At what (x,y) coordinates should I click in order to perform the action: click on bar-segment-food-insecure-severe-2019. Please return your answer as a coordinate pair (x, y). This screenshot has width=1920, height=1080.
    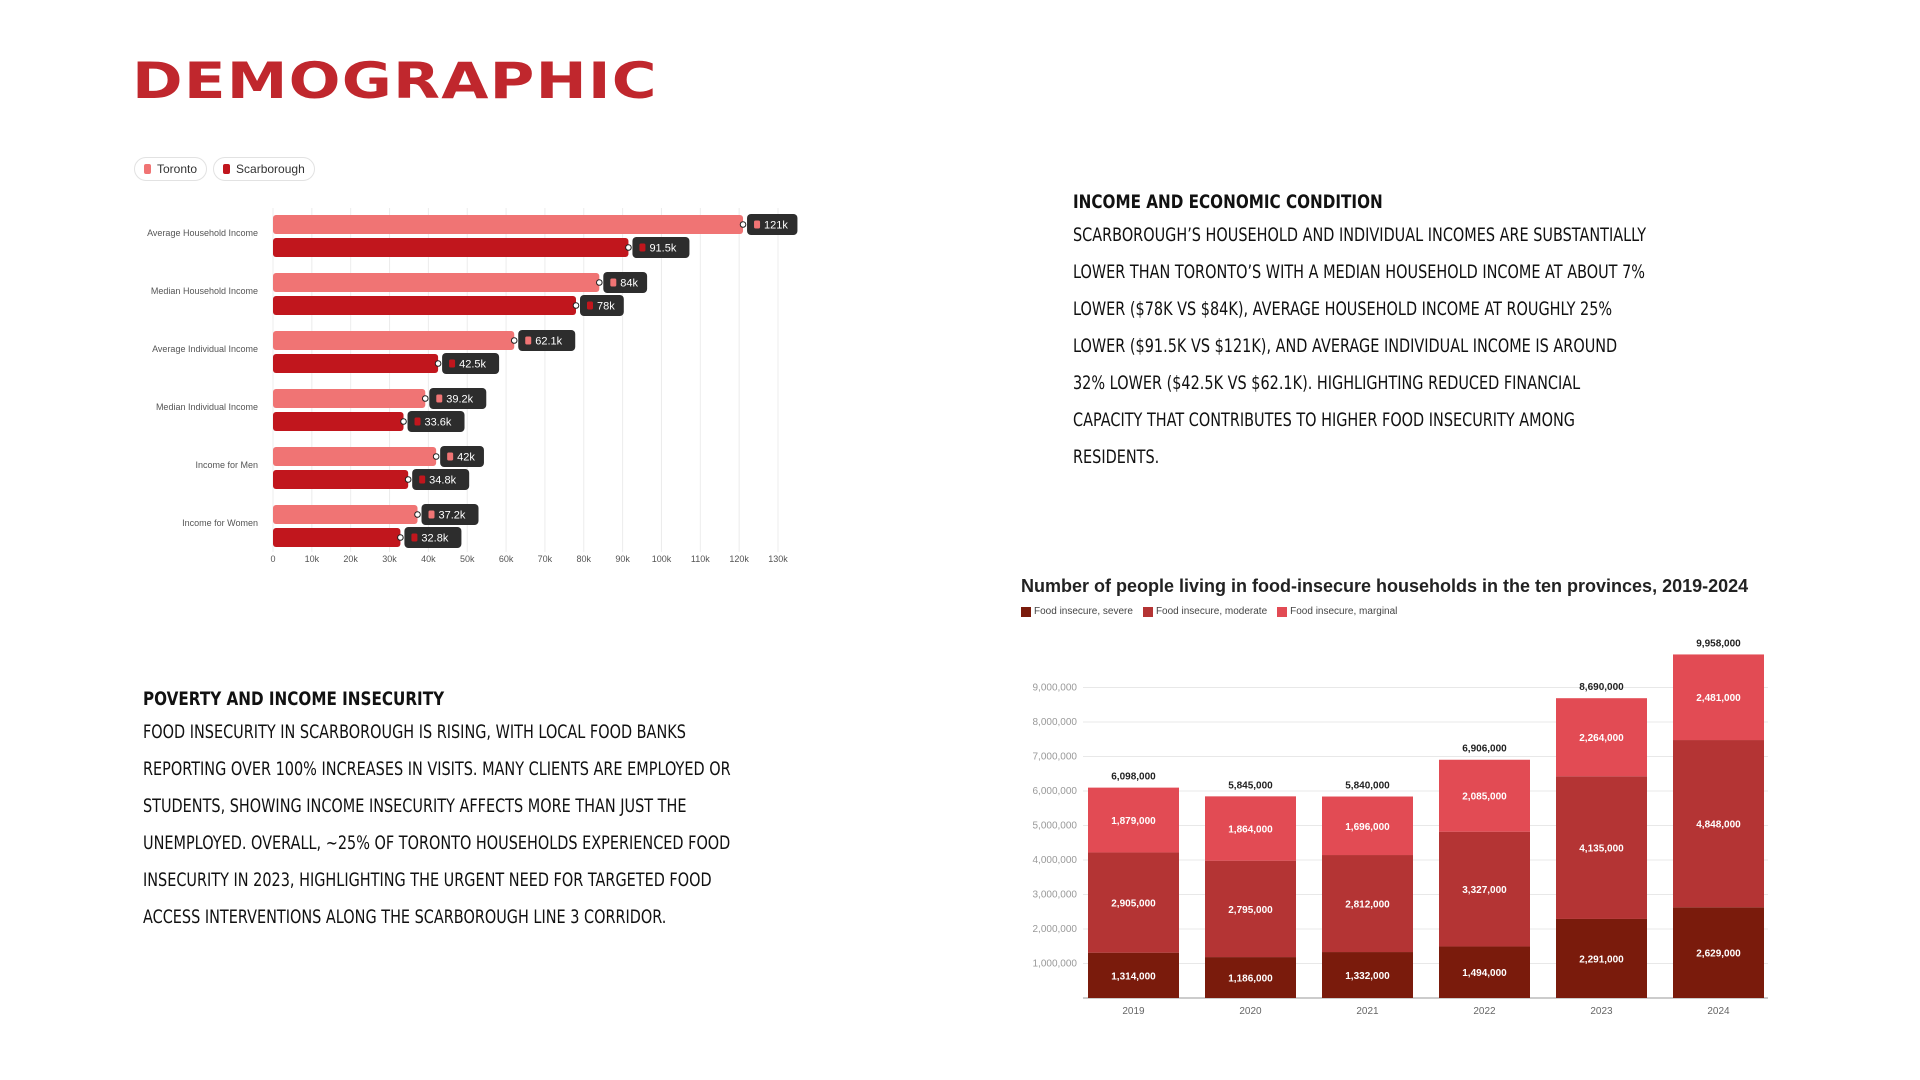
    Looking at the image, I should click on (1133, 975).